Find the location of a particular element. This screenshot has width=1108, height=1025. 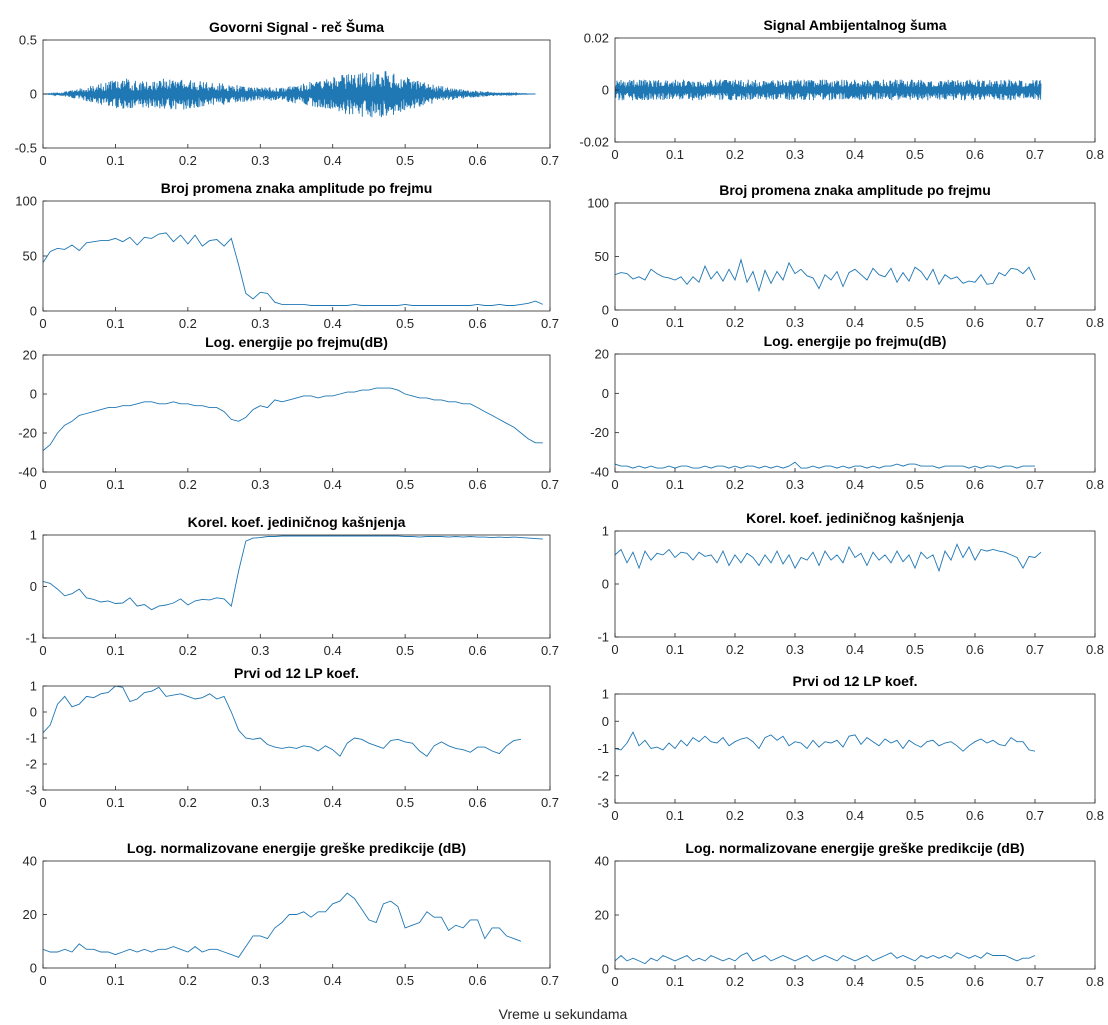

axes-box-r5 is located at coordinates (855, 915).